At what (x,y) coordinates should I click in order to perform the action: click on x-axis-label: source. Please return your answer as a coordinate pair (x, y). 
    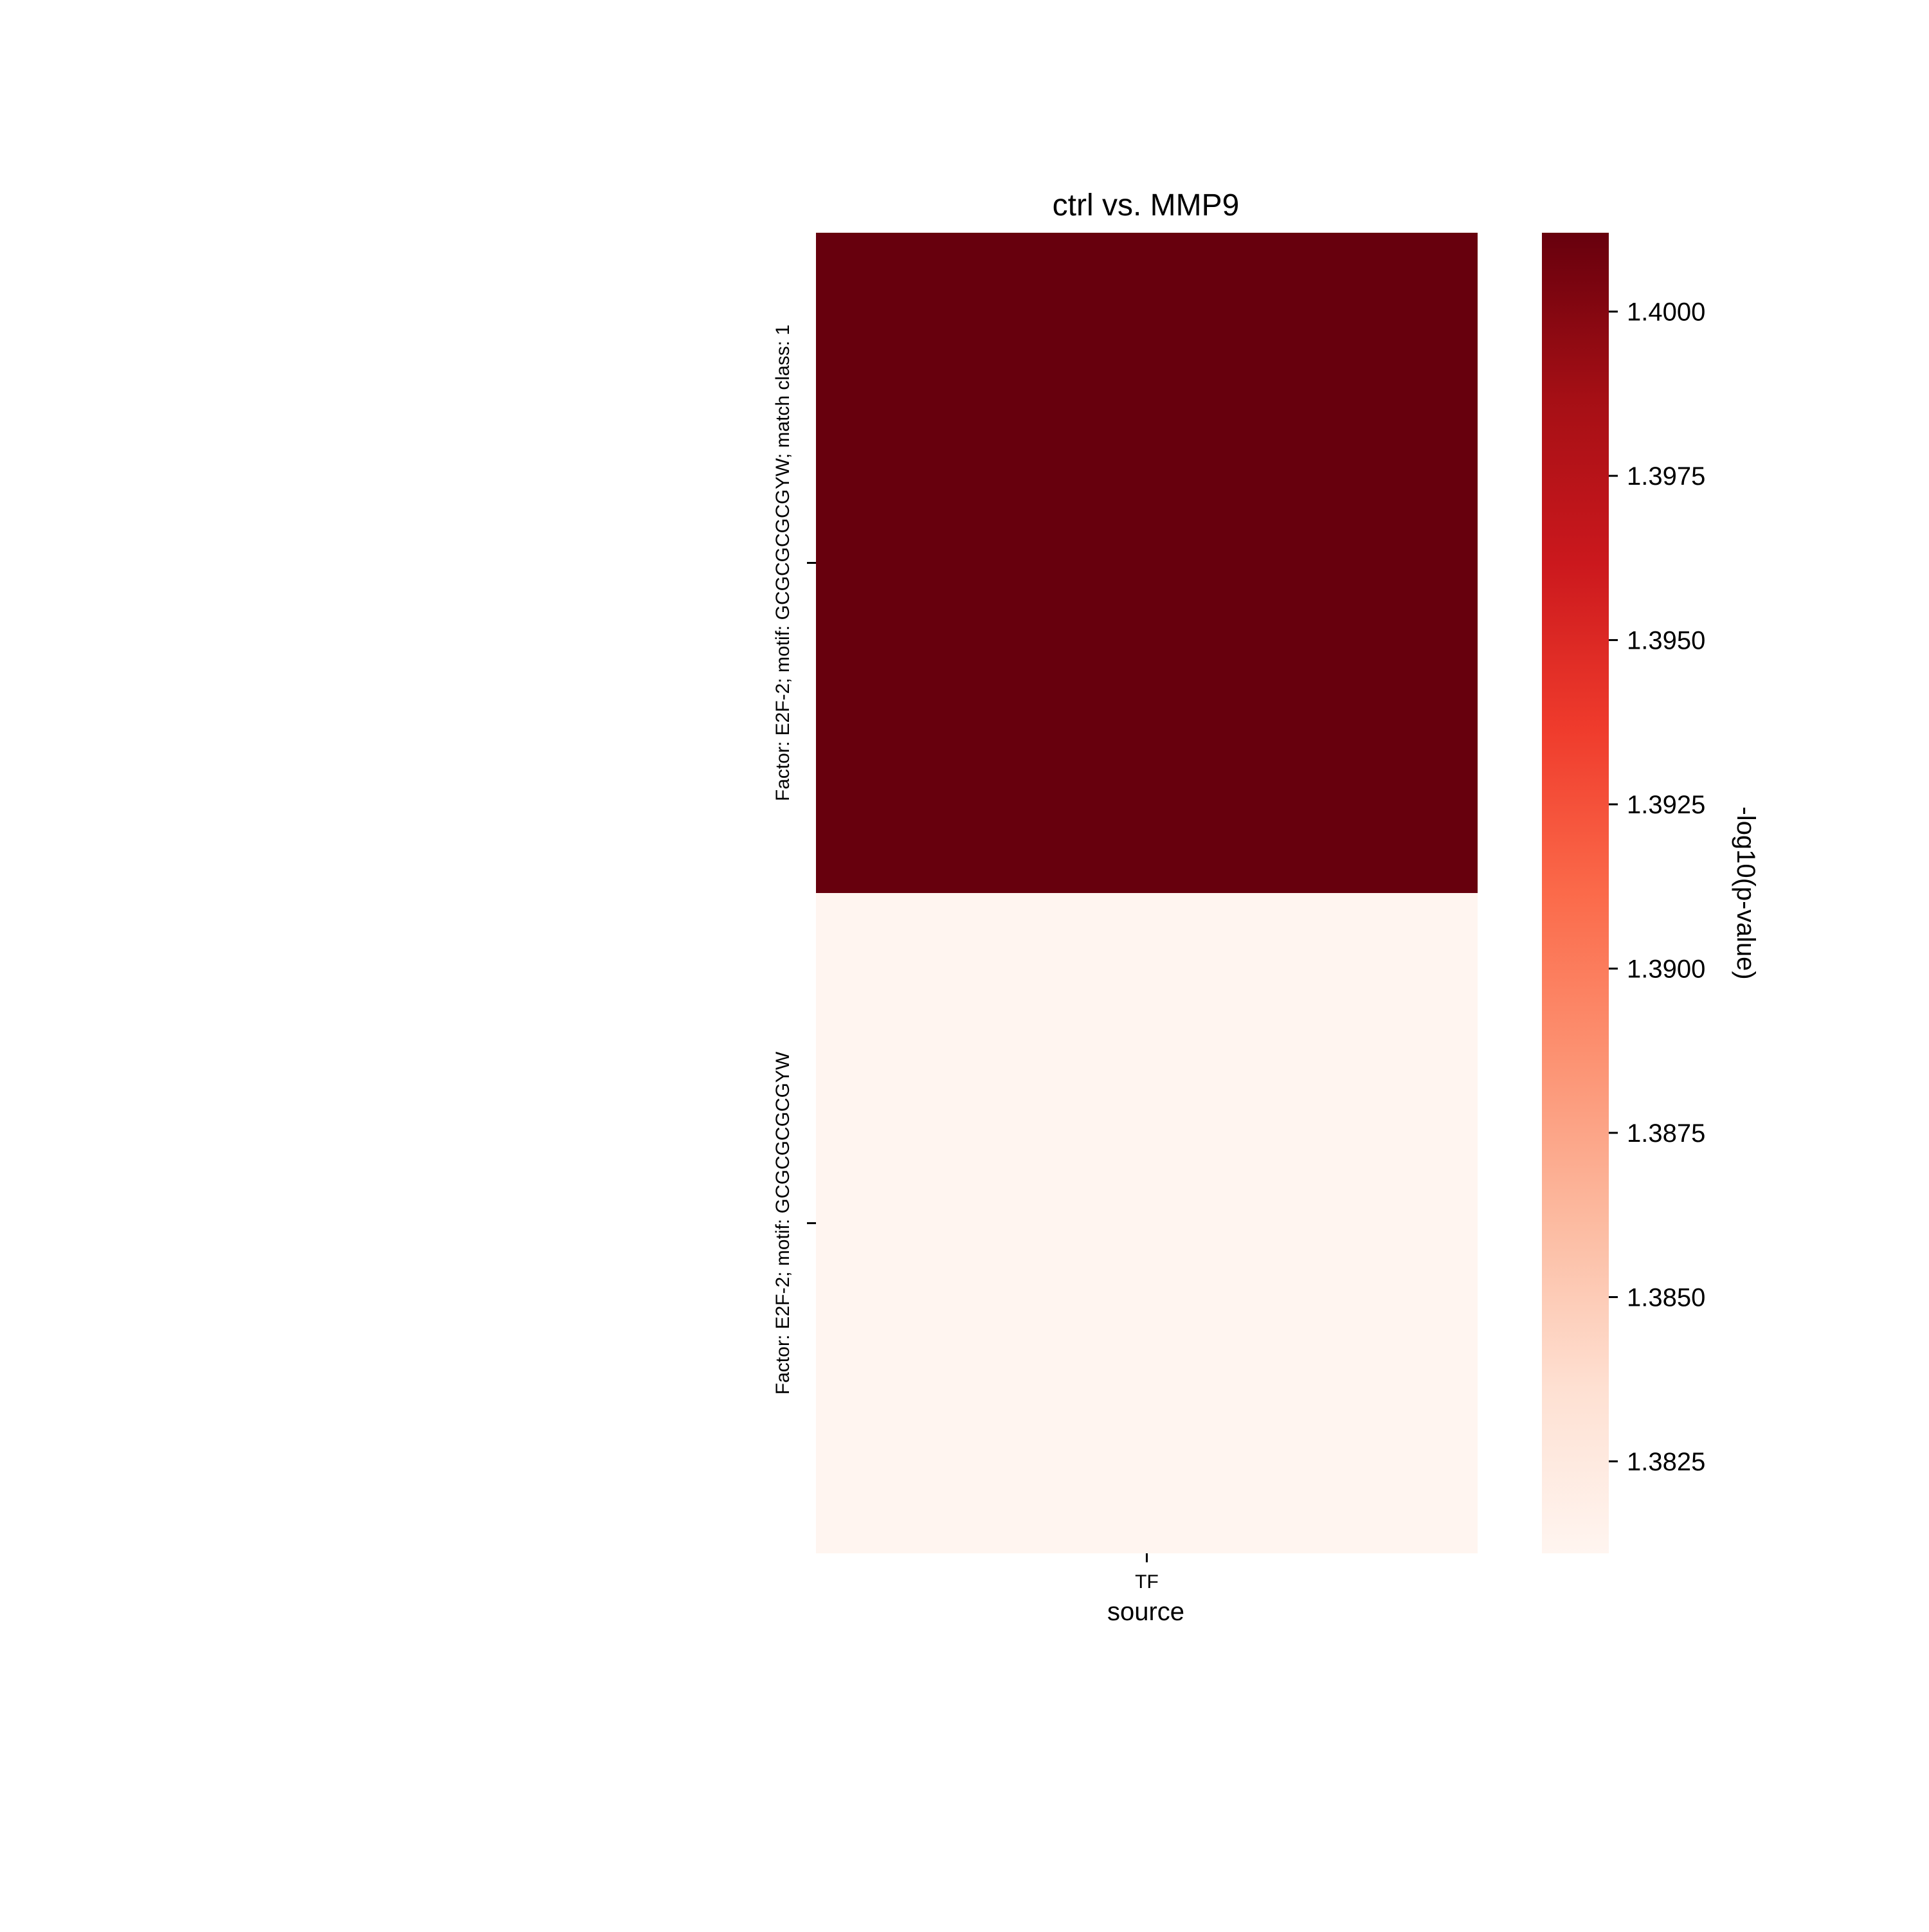
    Looking at the image, I should click on (1145, 1612).